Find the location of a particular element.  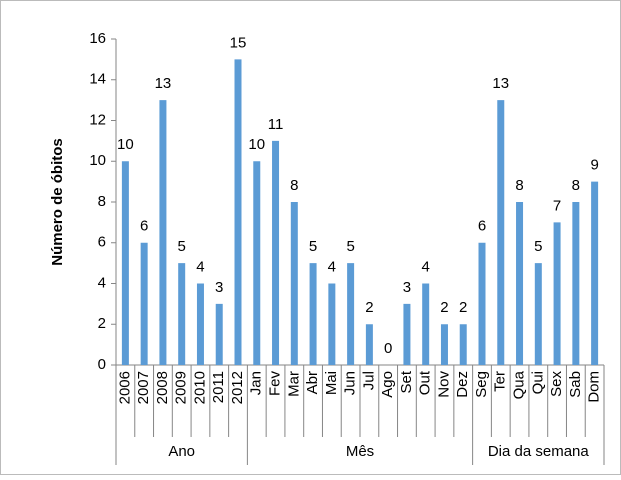

y-tick-label: 8 is located at coordinates (102, 201).